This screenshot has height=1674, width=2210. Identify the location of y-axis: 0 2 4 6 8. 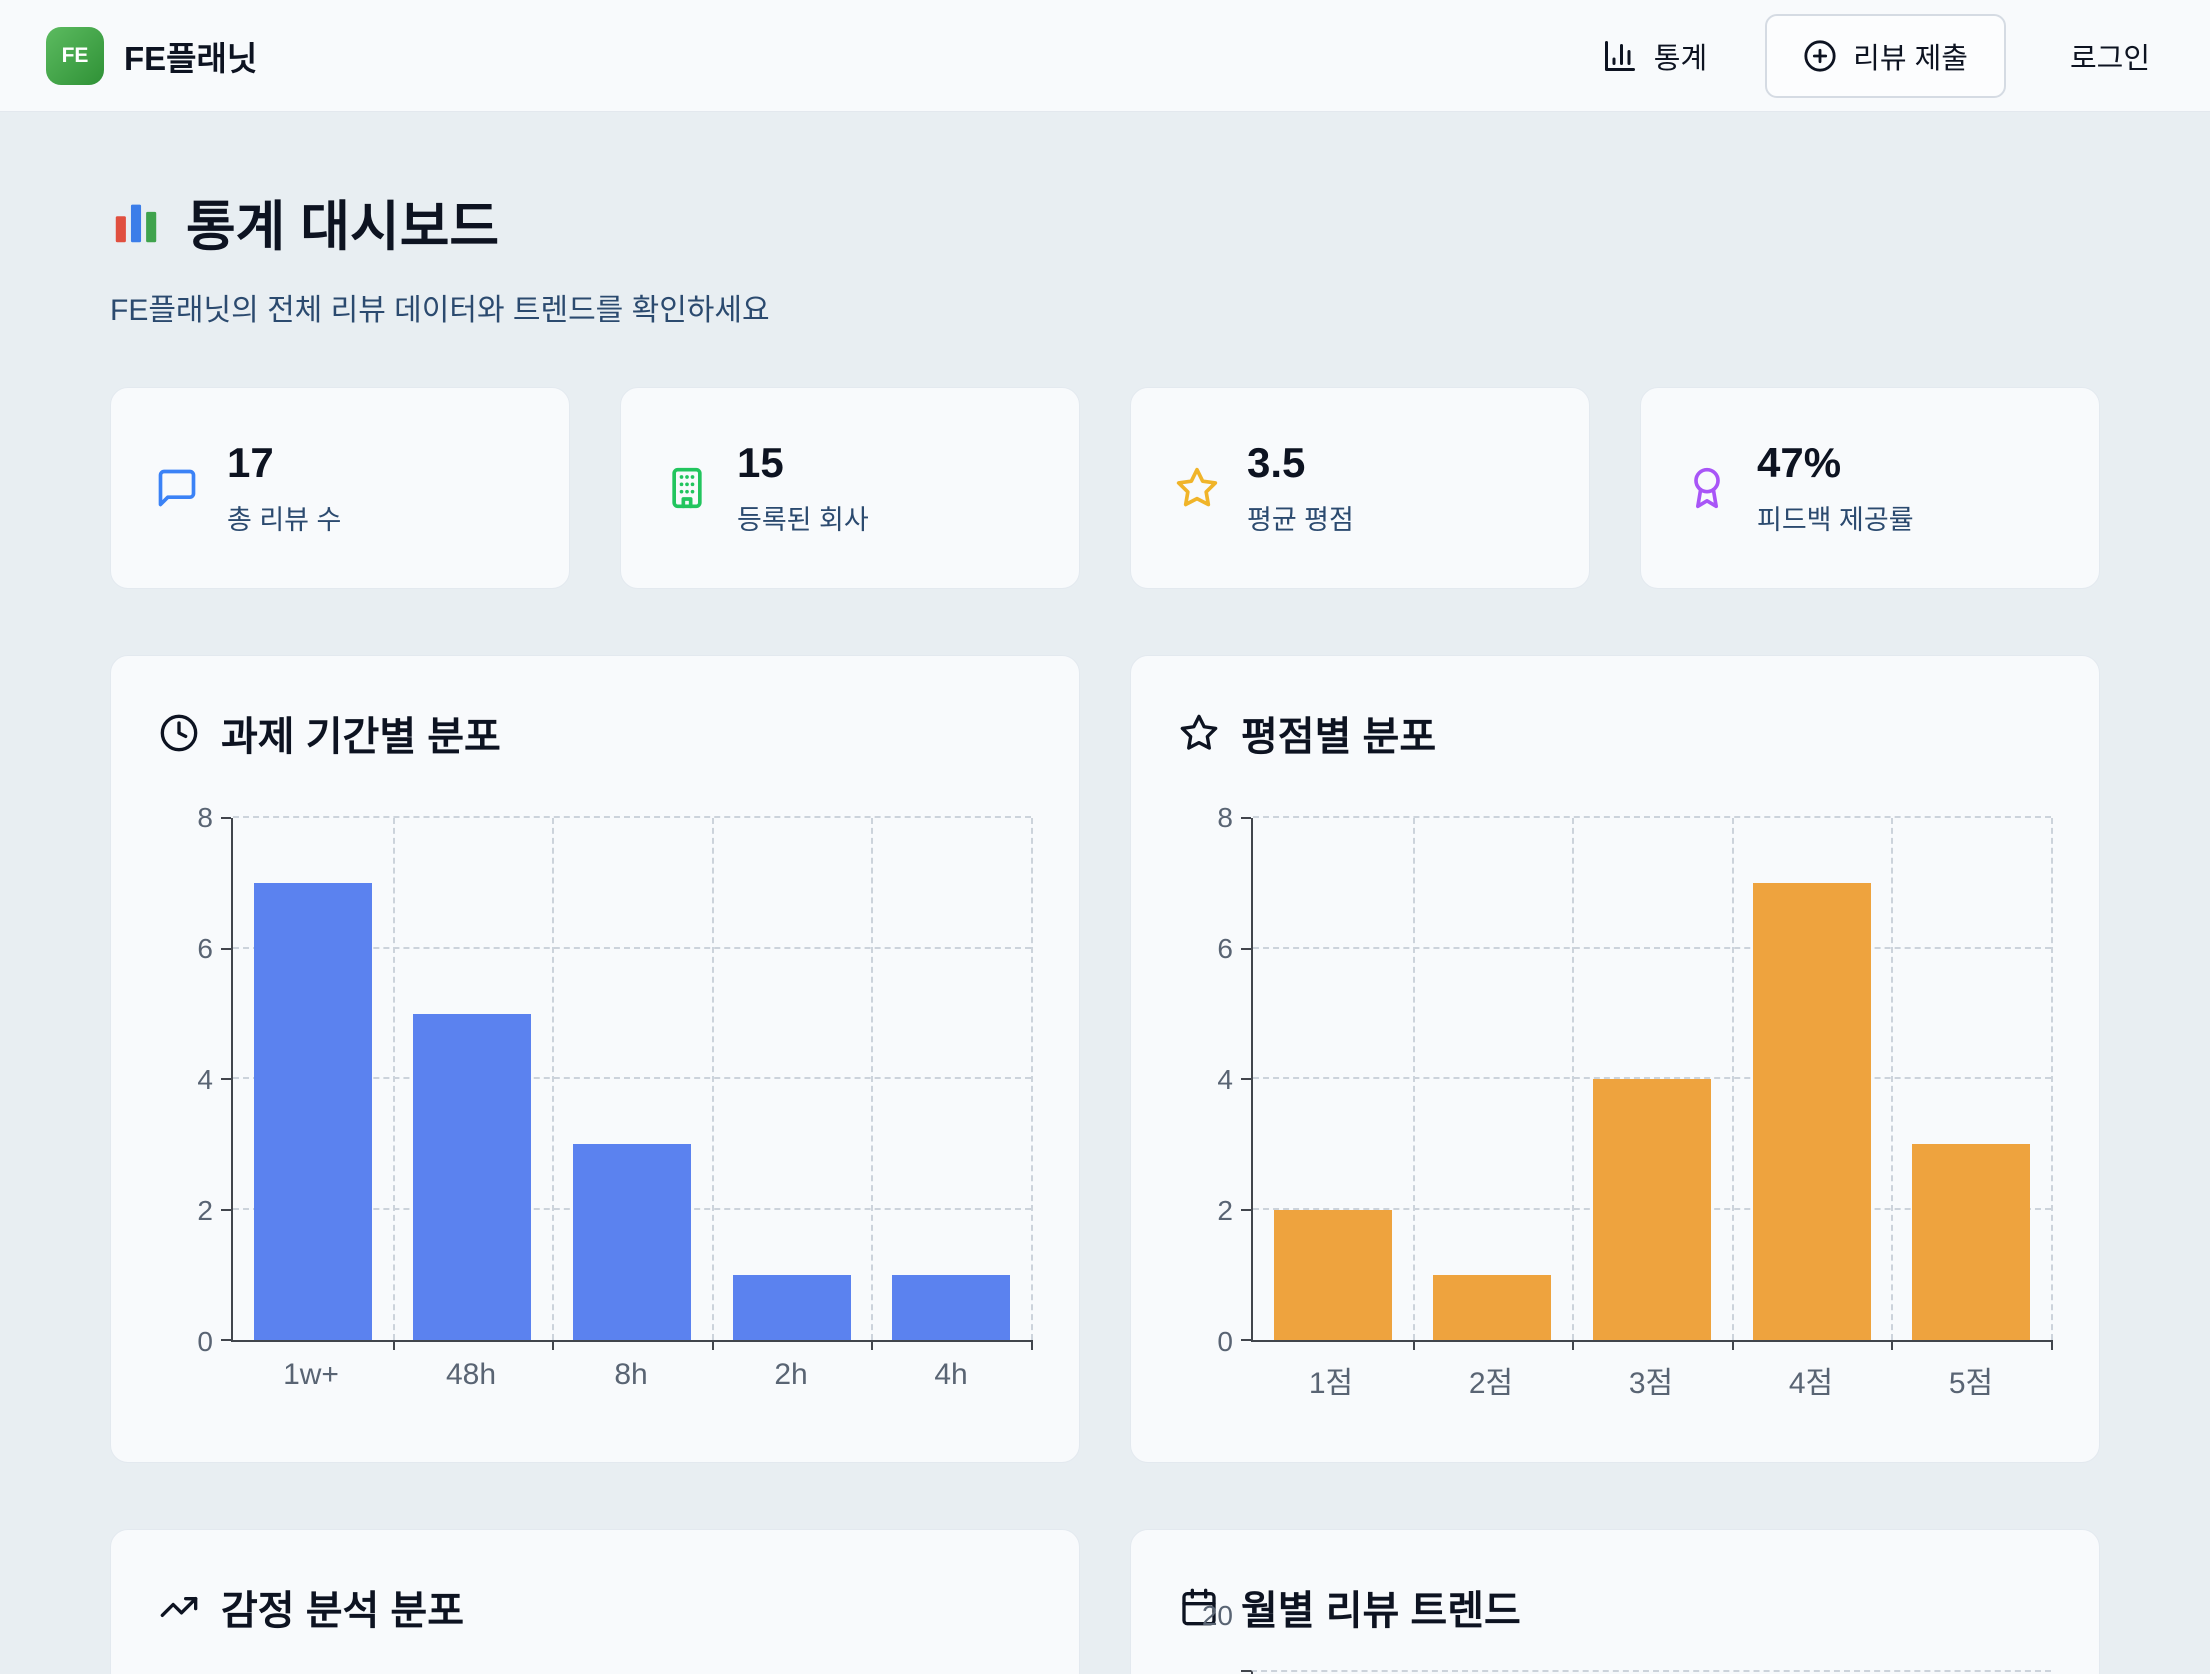
(195, 1079).